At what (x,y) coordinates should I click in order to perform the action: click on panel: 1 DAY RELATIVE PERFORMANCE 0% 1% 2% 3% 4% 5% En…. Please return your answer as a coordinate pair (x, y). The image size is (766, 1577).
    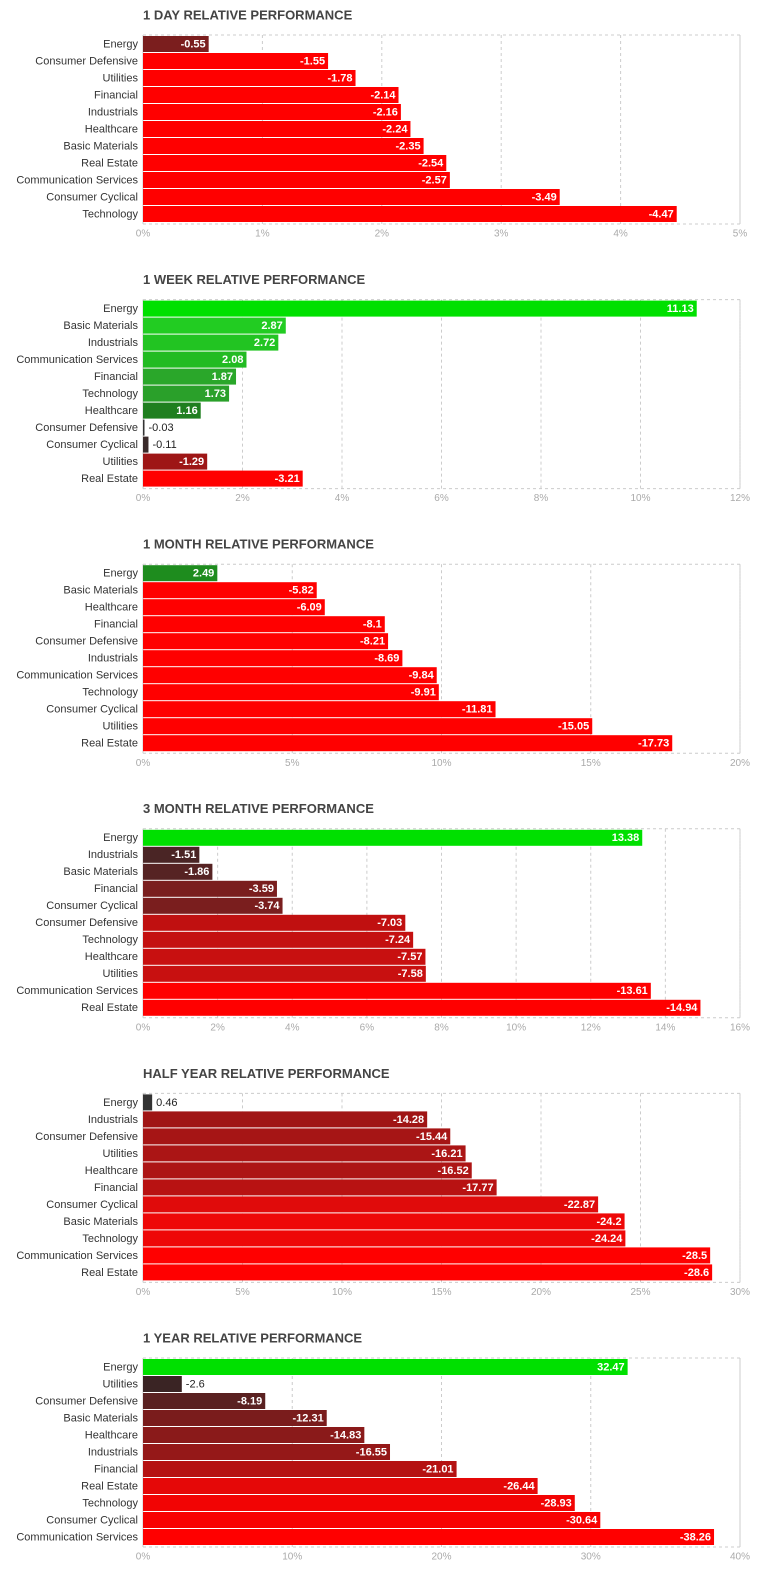
    Looking at the image, I should click on (381, 123).